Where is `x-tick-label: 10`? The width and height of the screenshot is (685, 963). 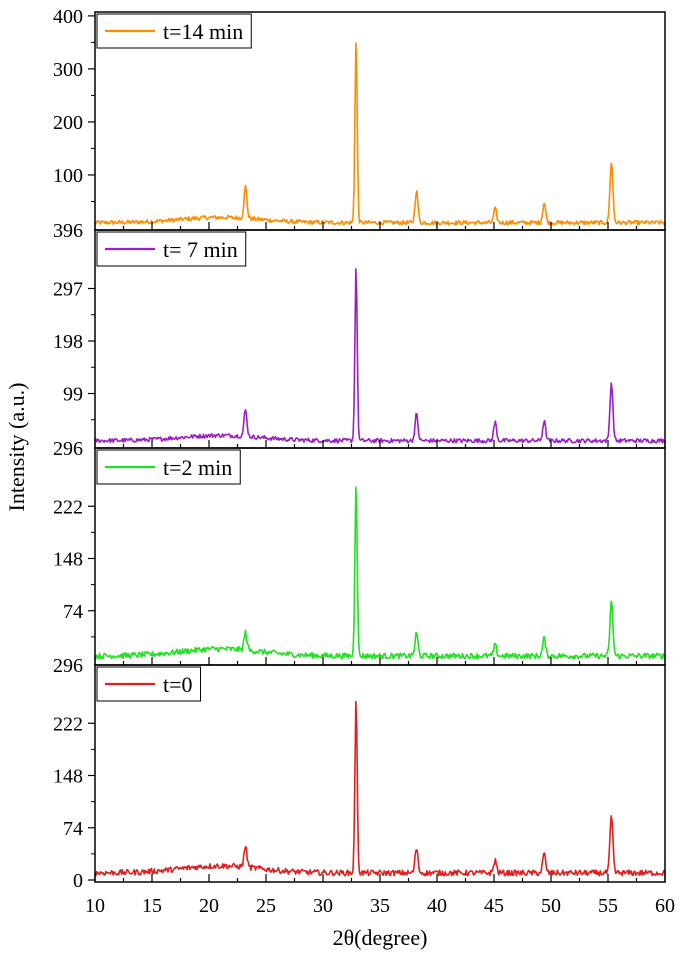 x-tick-label: 10 is located at coordinates (95, 906).